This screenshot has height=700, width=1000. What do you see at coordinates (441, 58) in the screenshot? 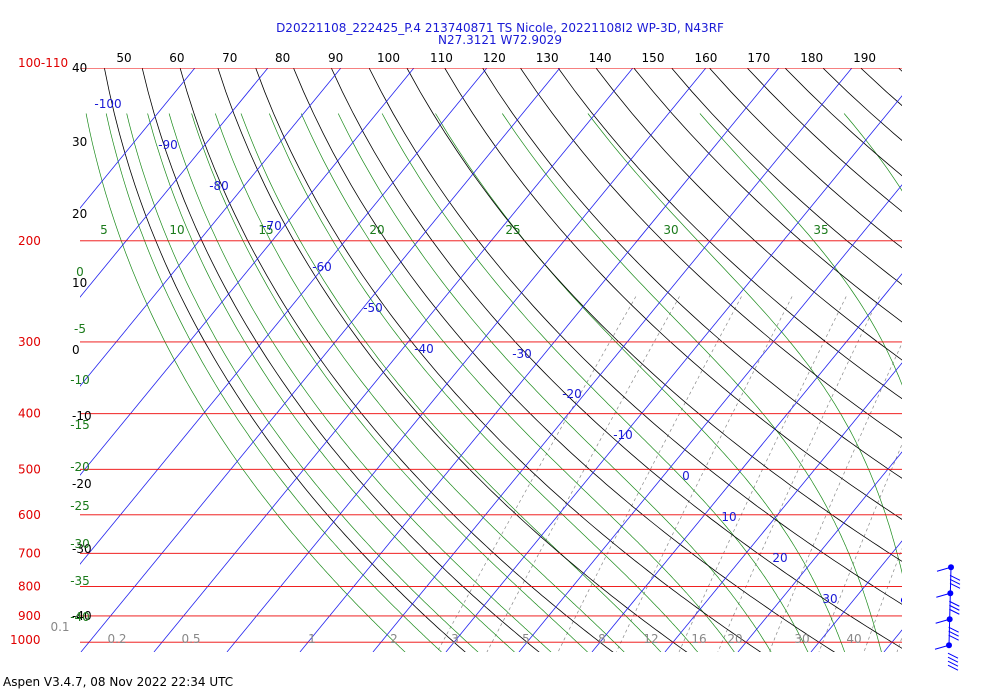
I see `theta-top-label: 110` at bounding box center [441, 58].